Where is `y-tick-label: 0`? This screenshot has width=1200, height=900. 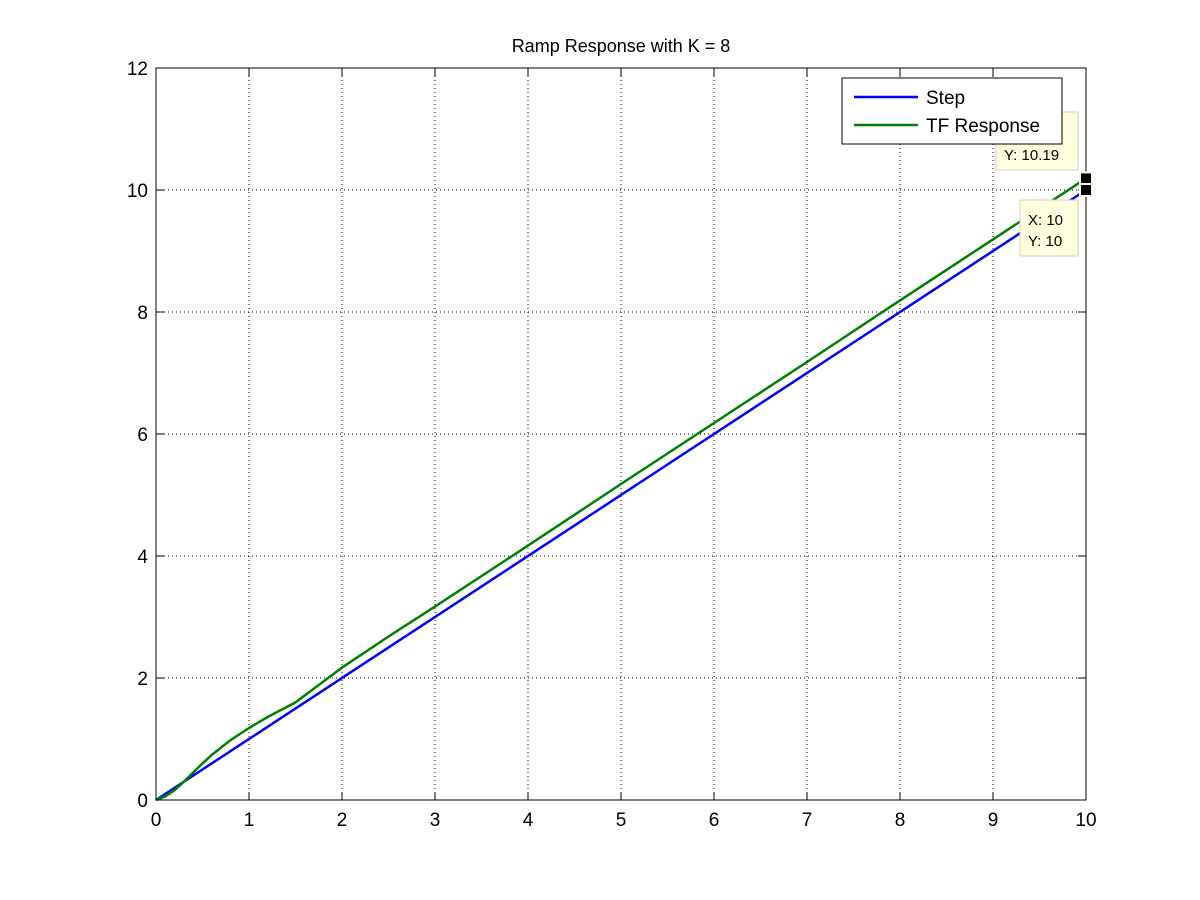
y-tick-label: 0 is located at coordinates (142, 801).